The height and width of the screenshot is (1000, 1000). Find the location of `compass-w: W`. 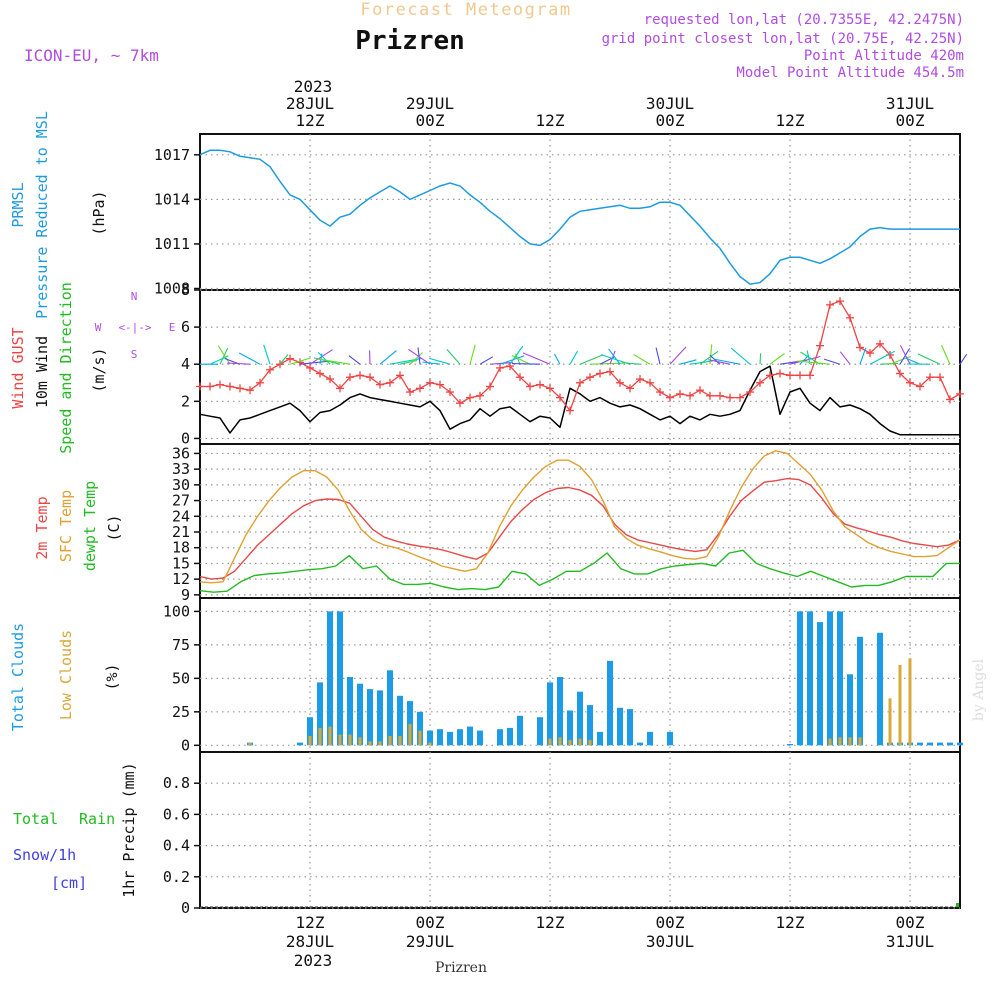

compass-w: W is located at coordinates (98, 327).